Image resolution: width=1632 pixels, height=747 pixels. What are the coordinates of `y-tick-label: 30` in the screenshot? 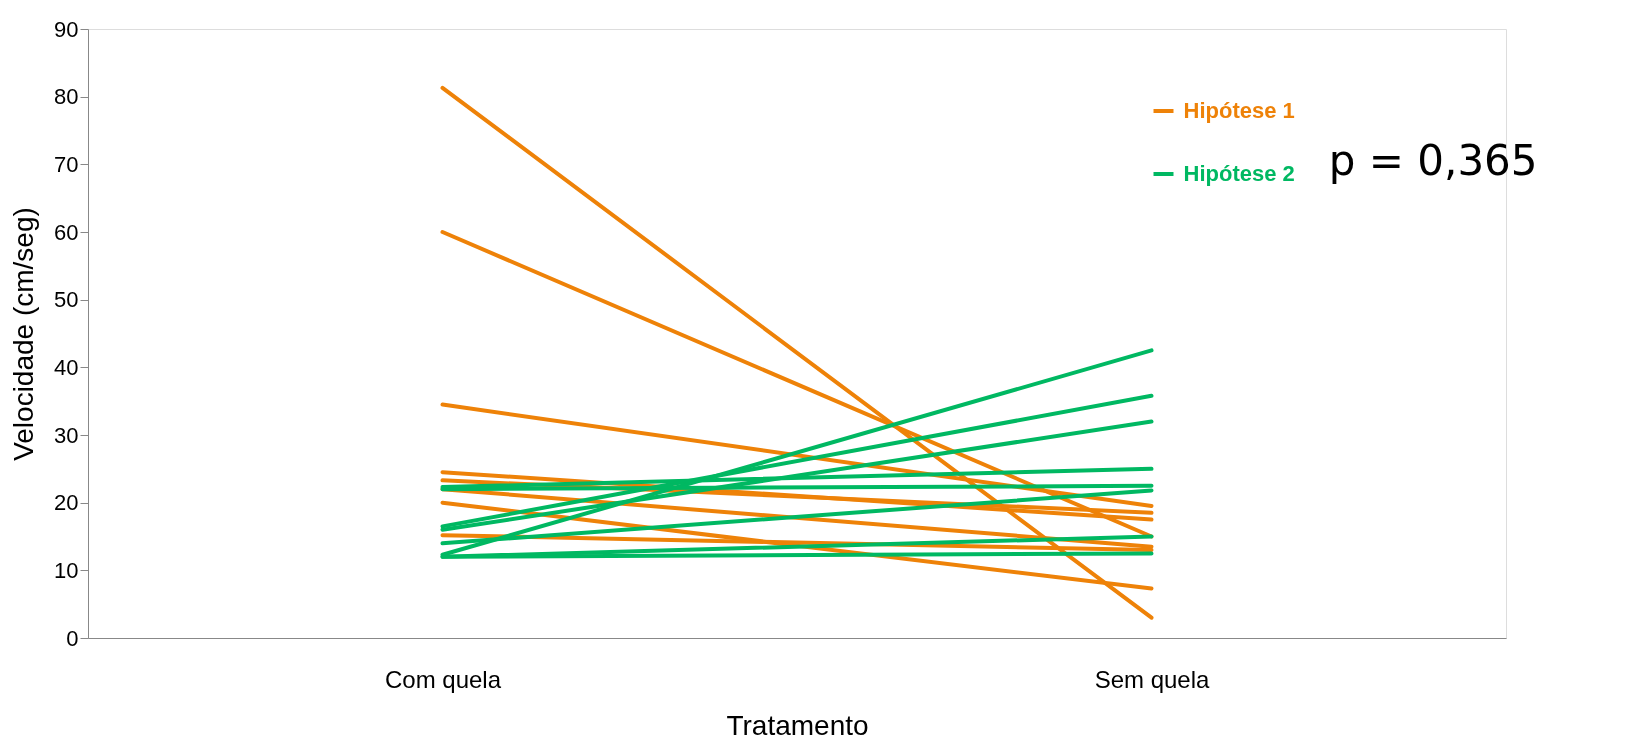 It's located at (66, 435).